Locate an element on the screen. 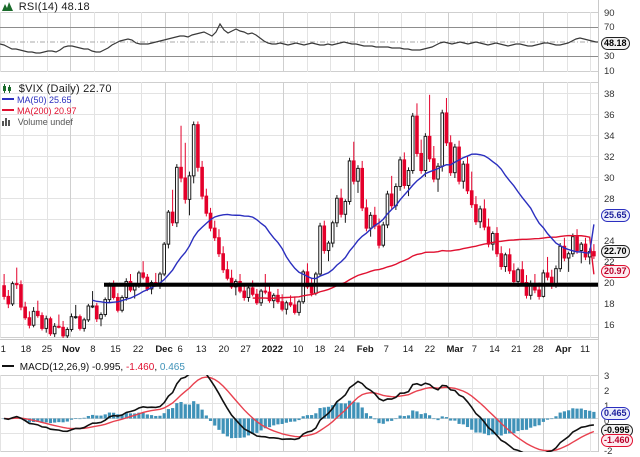  rsi-value-tag: 48.18 is located at coordinates (615, 43).